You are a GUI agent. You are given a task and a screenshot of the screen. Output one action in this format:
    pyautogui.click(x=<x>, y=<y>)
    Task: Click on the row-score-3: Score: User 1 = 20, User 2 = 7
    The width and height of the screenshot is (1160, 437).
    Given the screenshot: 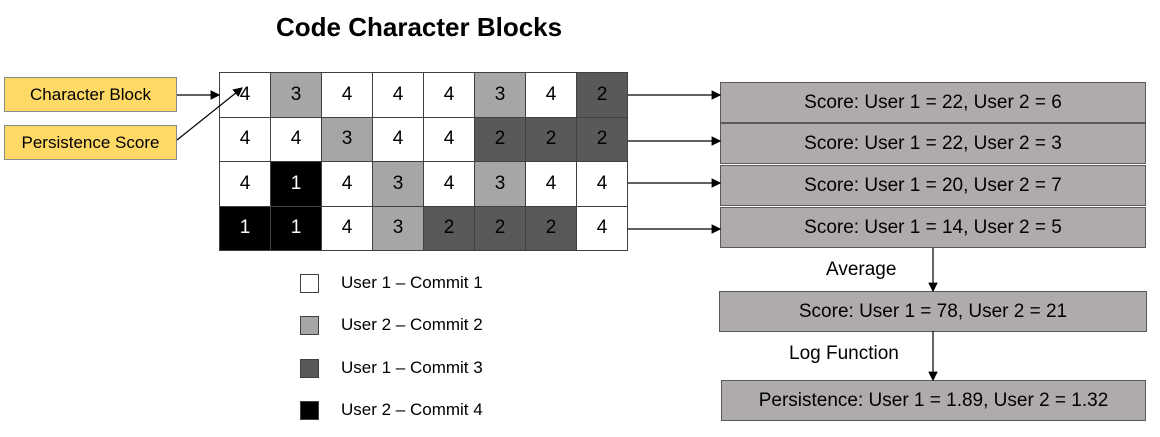 What is the action you would take?
    pyautogui.click(x=933, y=185)
    